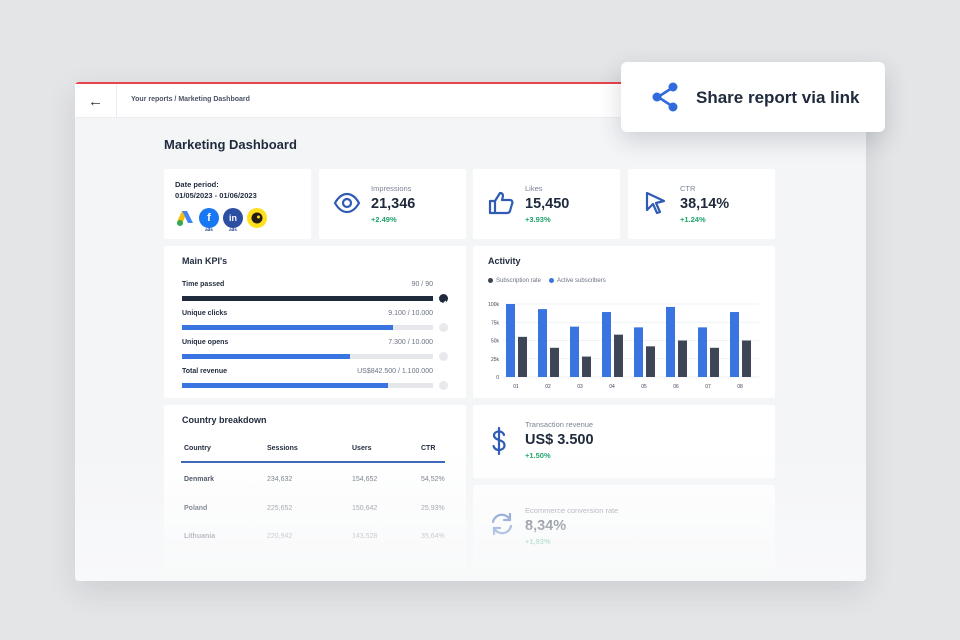 This screenshot has width=960, height=640. I want to click on impressions-card: Impressions 21,346 +2.49%, so click(392, 204).